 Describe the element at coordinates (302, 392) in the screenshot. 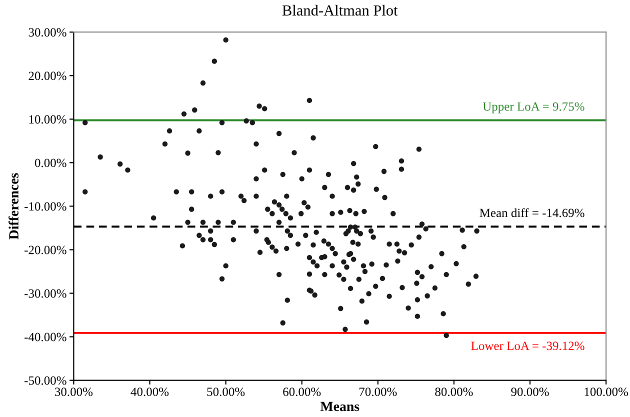

I see `x-tick-label: 60.00%` at that location.